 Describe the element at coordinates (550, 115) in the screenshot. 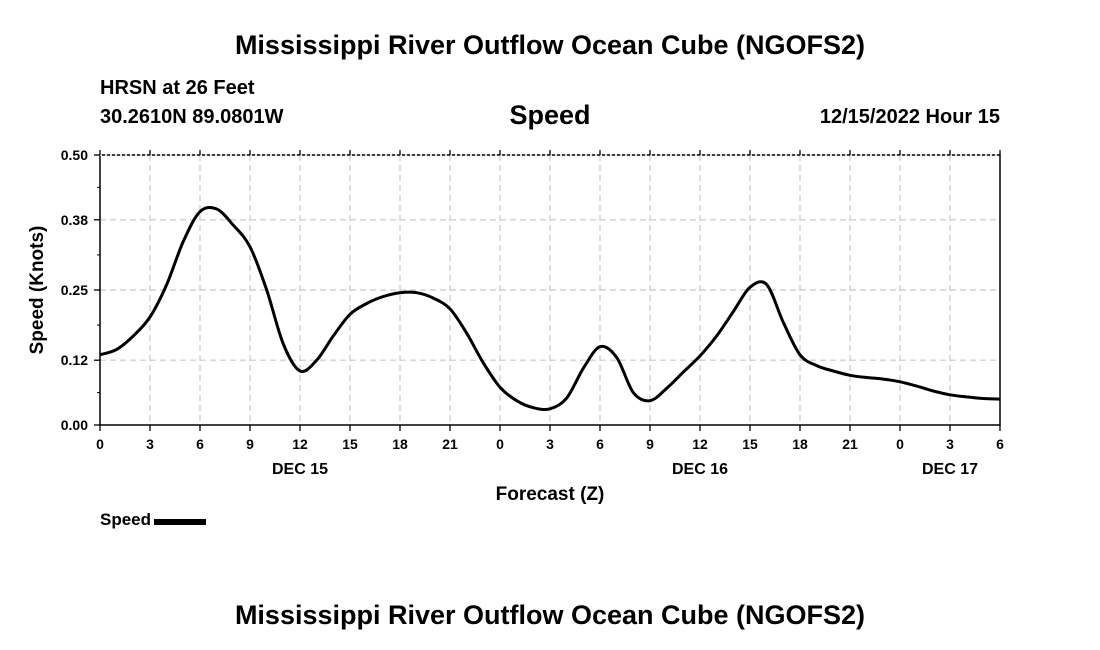

I see `variable-title: Speed` at that location.